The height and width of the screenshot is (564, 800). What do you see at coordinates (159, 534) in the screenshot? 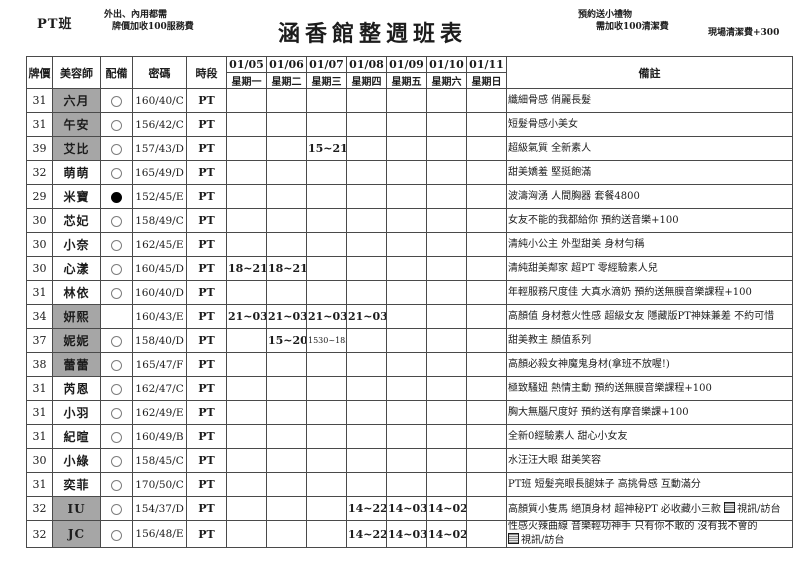
I see `code-cell: 156/48/E` at bounding box center [159, 534].